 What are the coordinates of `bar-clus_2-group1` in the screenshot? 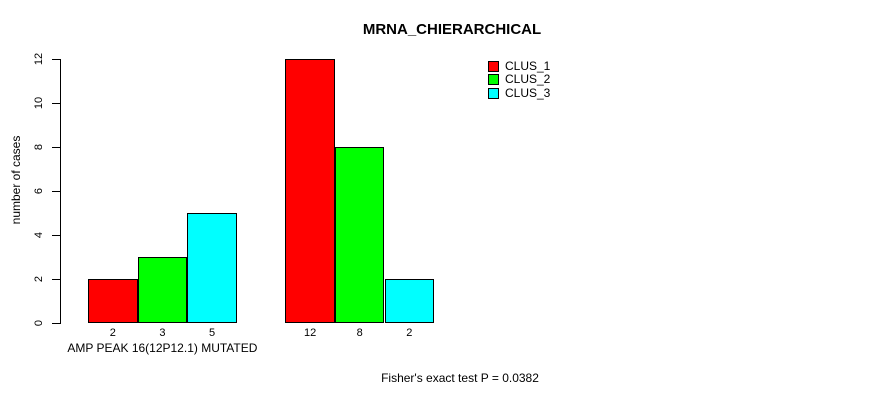 It's located at (162, 290).